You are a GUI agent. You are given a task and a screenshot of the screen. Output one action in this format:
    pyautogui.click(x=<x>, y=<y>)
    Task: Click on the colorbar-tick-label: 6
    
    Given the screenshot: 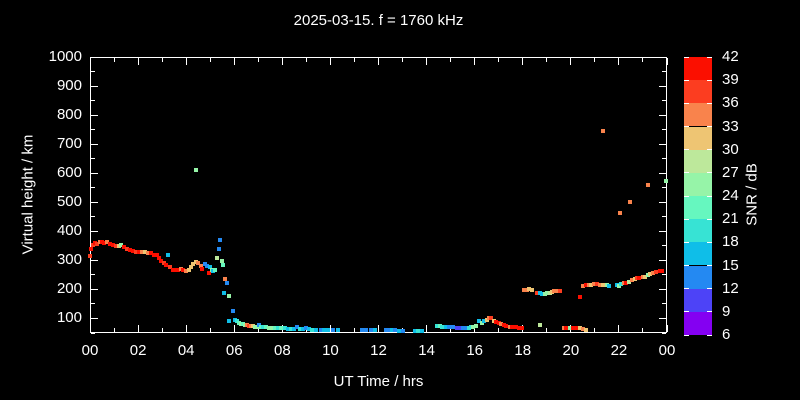 What is the action you would take?
    pyautogui.click(x=726, y=334)
    